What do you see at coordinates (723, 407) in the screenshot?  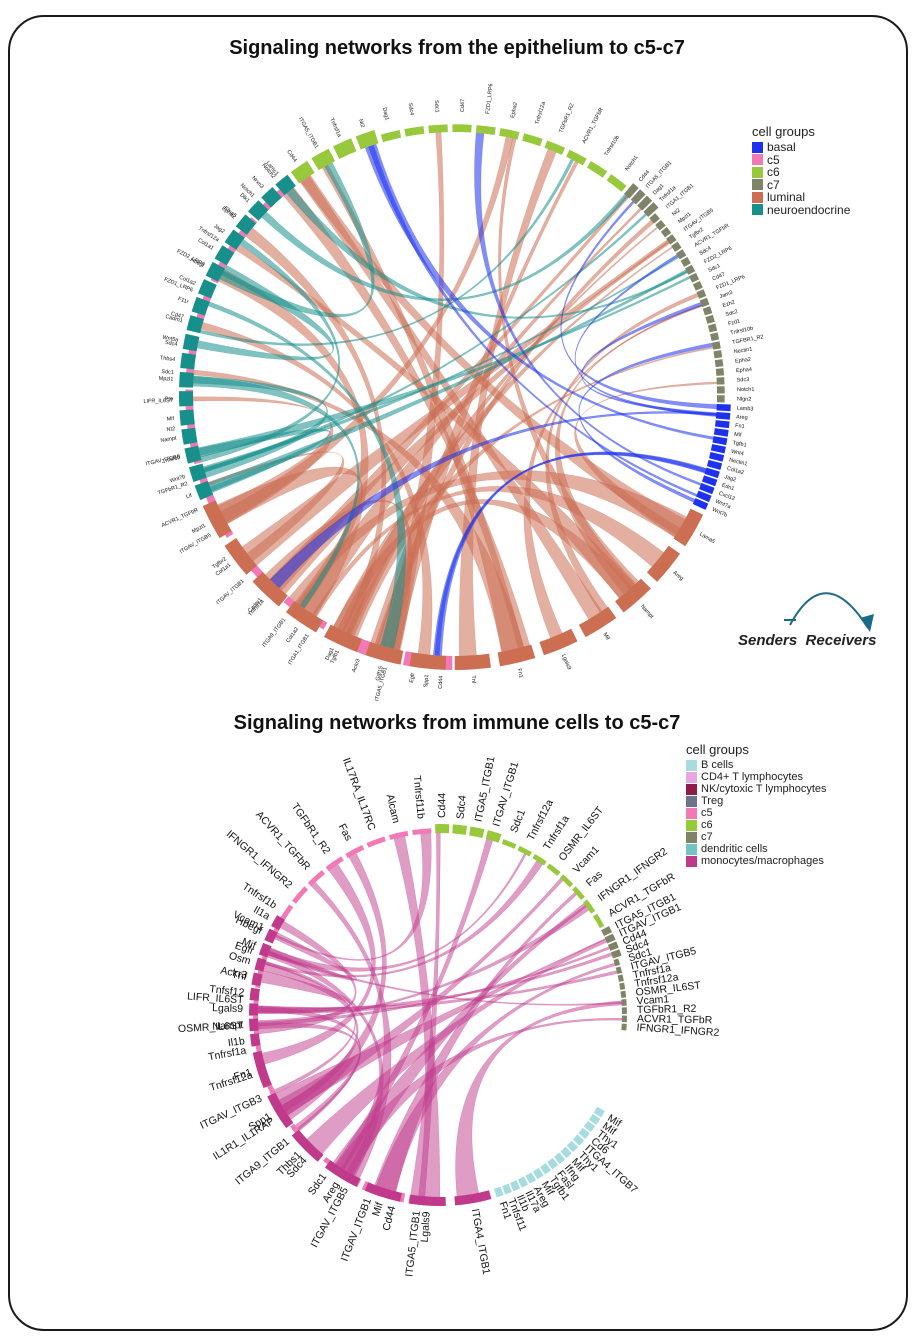 I see `sector-basal-lamb3` at bounding box center [723, 407].